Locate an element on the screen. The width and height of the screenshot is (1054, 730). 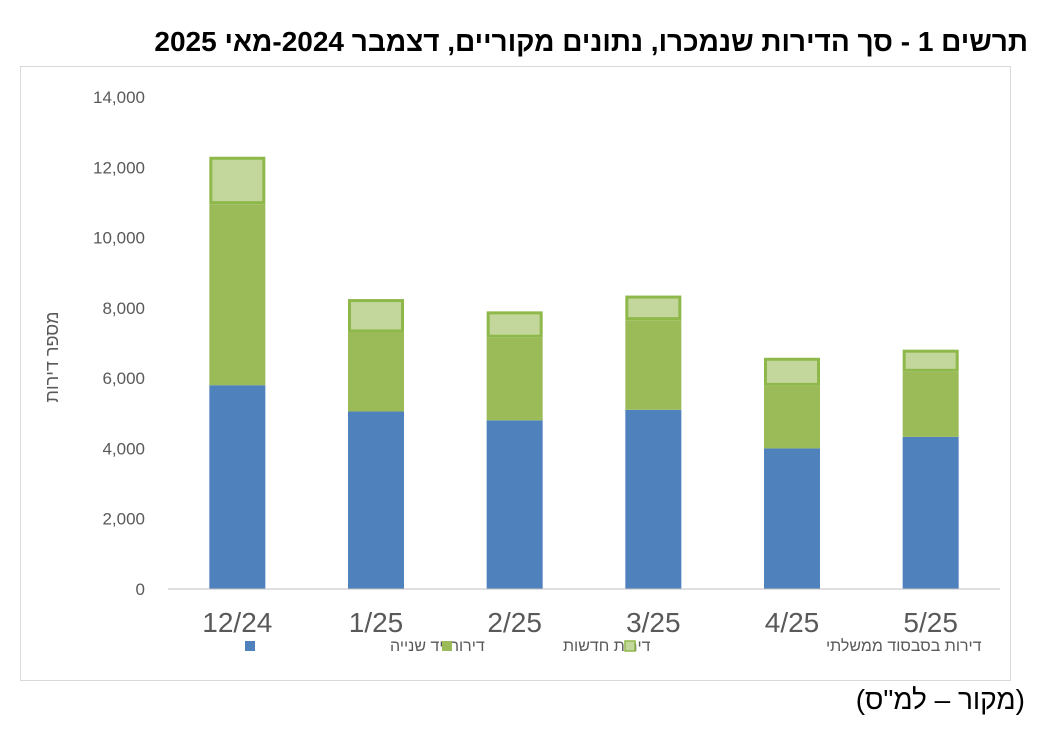
y-tick-label: 10,000 is located at coordinates (119, 238).